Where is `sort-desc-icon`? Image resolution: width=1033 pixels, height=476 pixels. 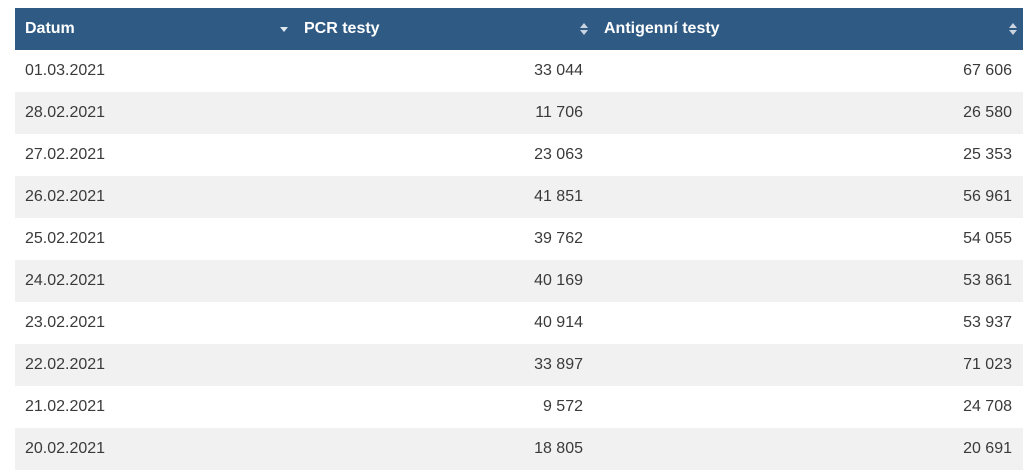 sort-desc-icon is located at coordinates (284, 29).